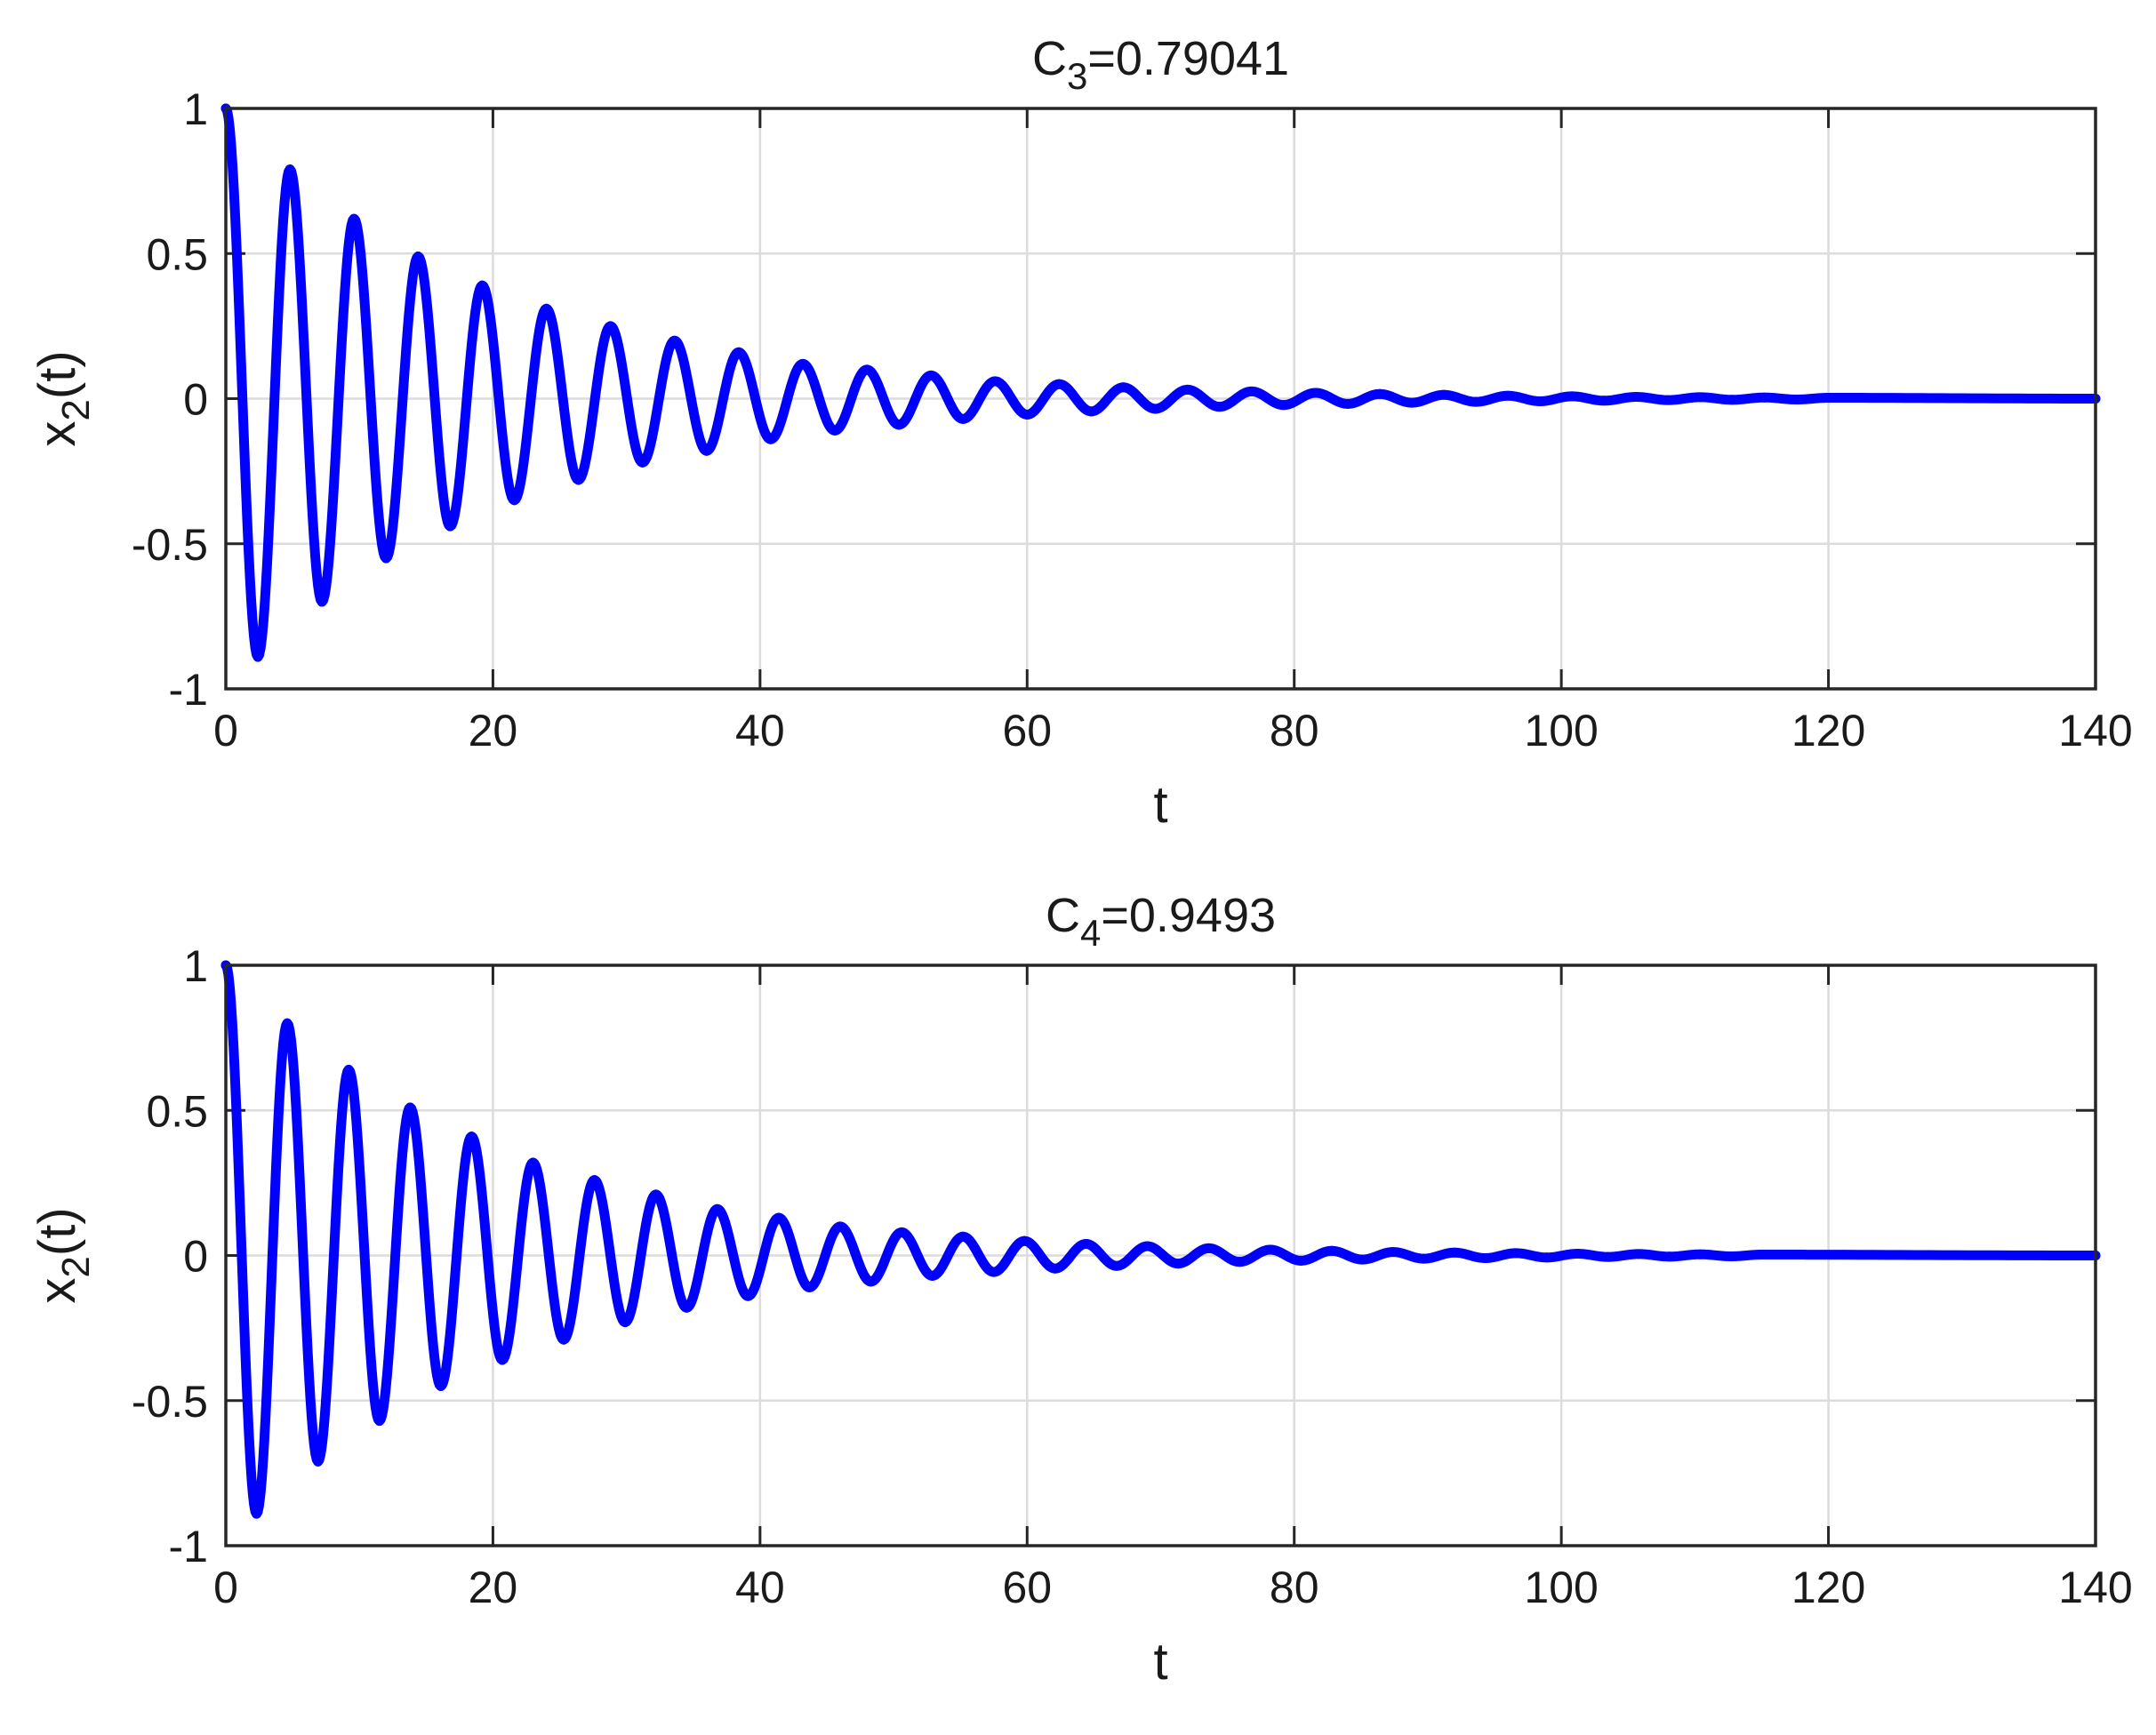 The image size is (2156, 1735). What do you see at coordinates (57, 374) in the screenshot?
I see `y-label-rest: (t)` at bounding box center [57, 374].